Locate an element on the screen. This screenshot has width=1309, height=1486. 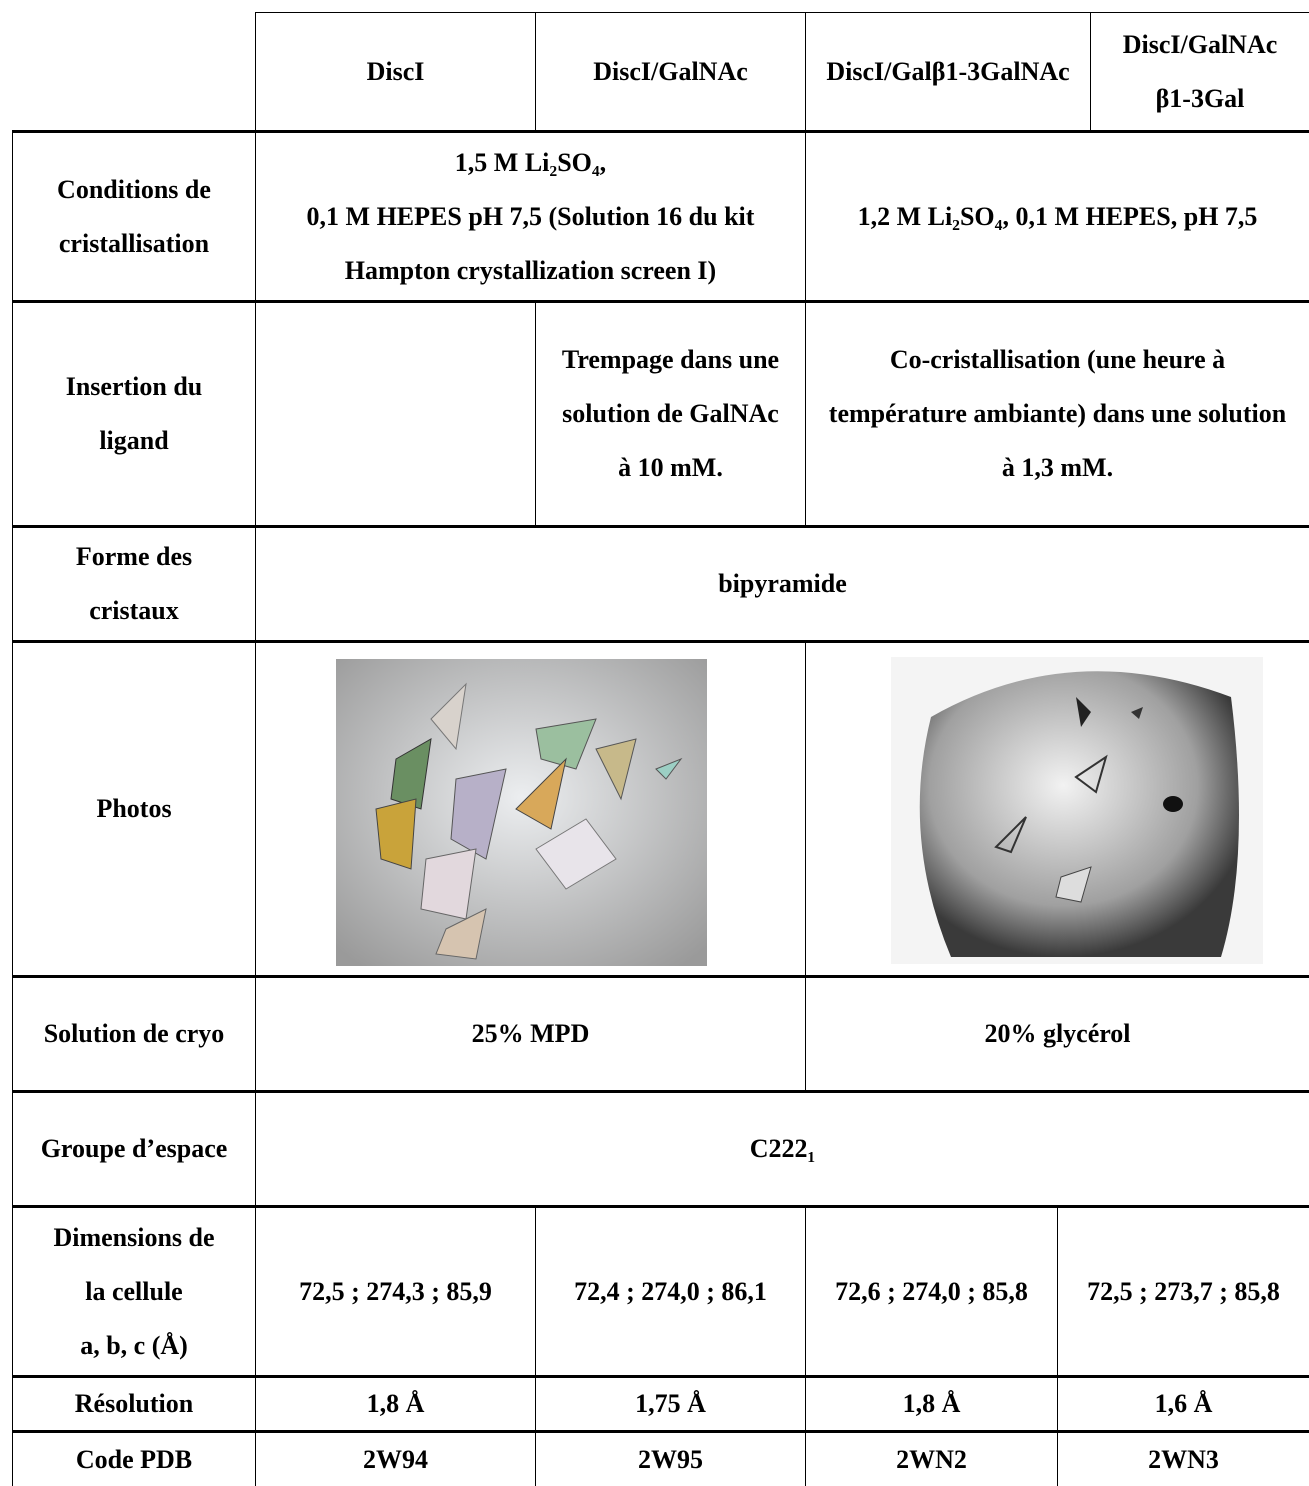
data-cell: 72,5 ; 273,7 ; 85,8 is located at coordinates (1183, 1290).